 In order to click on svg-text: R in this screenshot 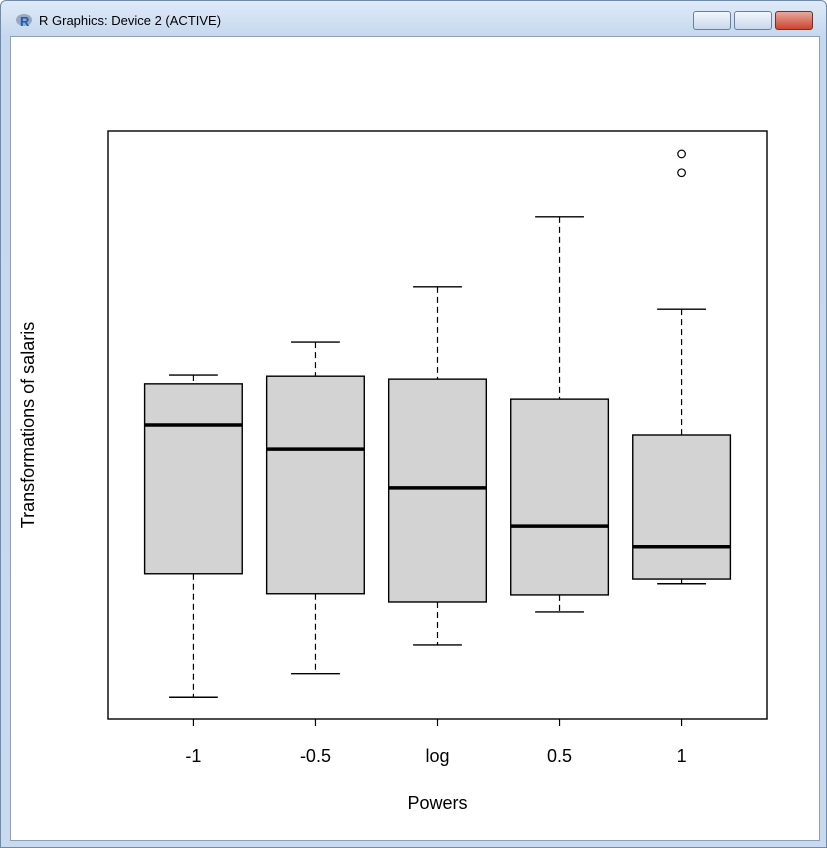, I will do `click(25, 21)`.